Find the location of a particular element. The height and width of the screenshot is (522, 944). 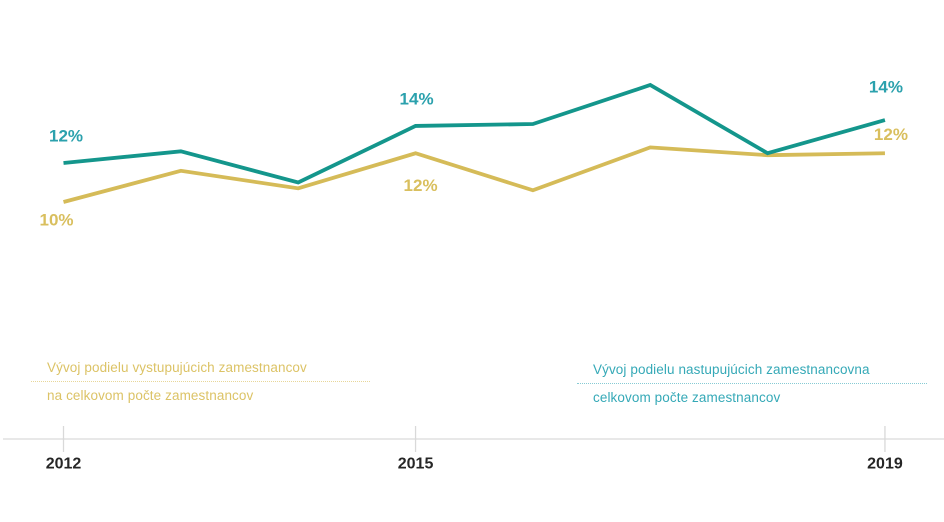

data-label-leaving-2012: 10% is located at coordinates (56, 220).